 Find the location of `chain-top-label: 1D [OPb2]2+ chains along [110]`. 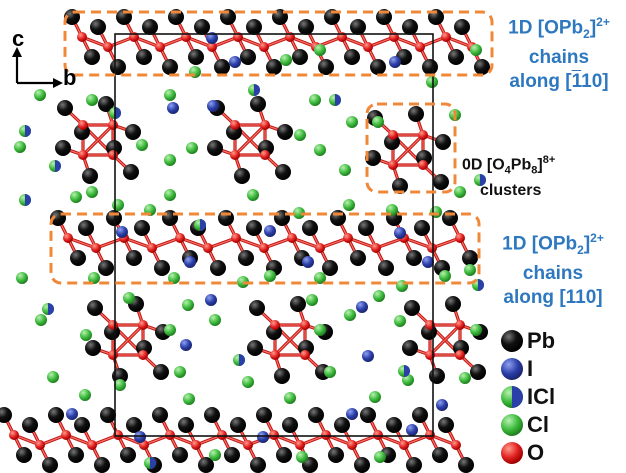

chain-top-label: 1D [OPb2]2+ chains along [110] is located at coordinates (559, 52).